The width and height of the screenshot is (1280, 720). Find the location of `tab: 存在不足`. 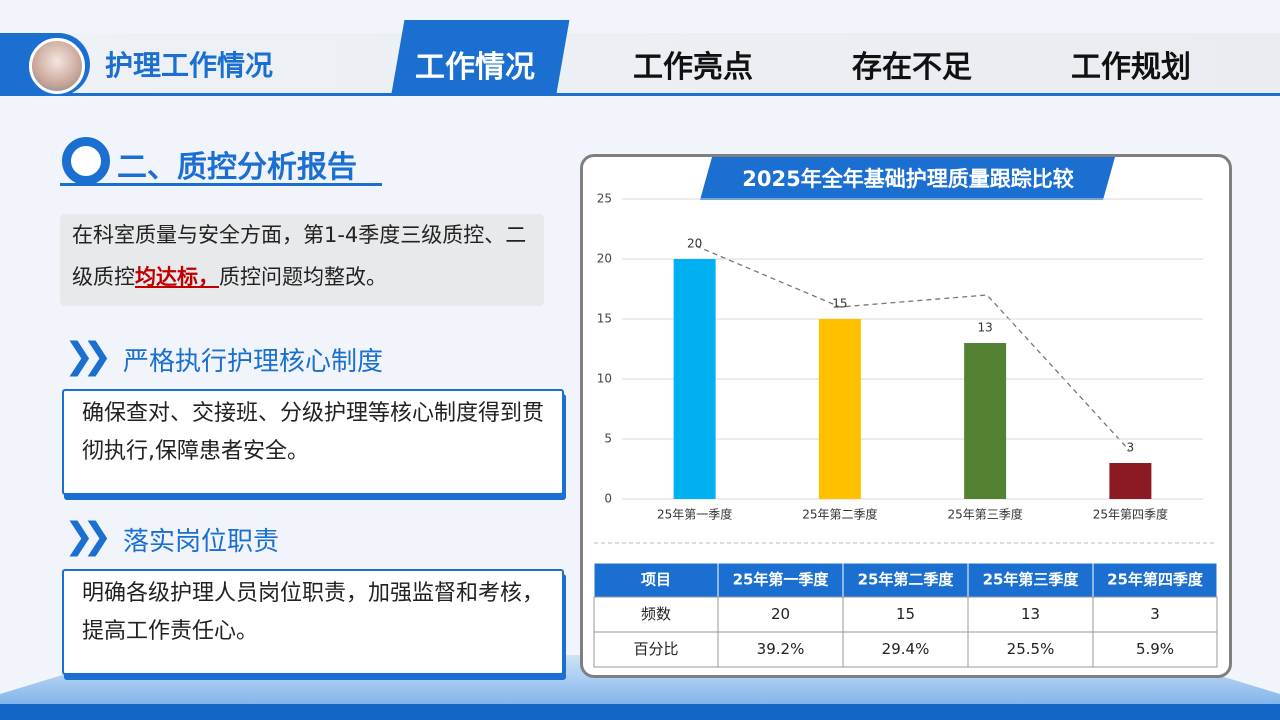

tab: 存在不足 is located at coordinates (912, 67).